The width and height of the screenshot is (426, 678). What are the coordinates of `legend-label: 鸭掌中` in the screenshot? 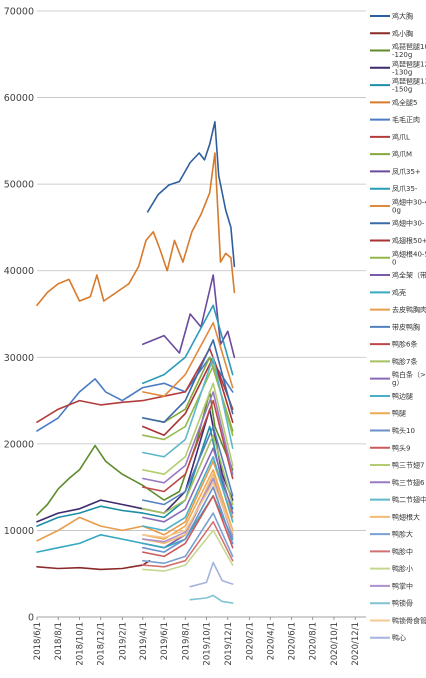 It's located at (402, 585).